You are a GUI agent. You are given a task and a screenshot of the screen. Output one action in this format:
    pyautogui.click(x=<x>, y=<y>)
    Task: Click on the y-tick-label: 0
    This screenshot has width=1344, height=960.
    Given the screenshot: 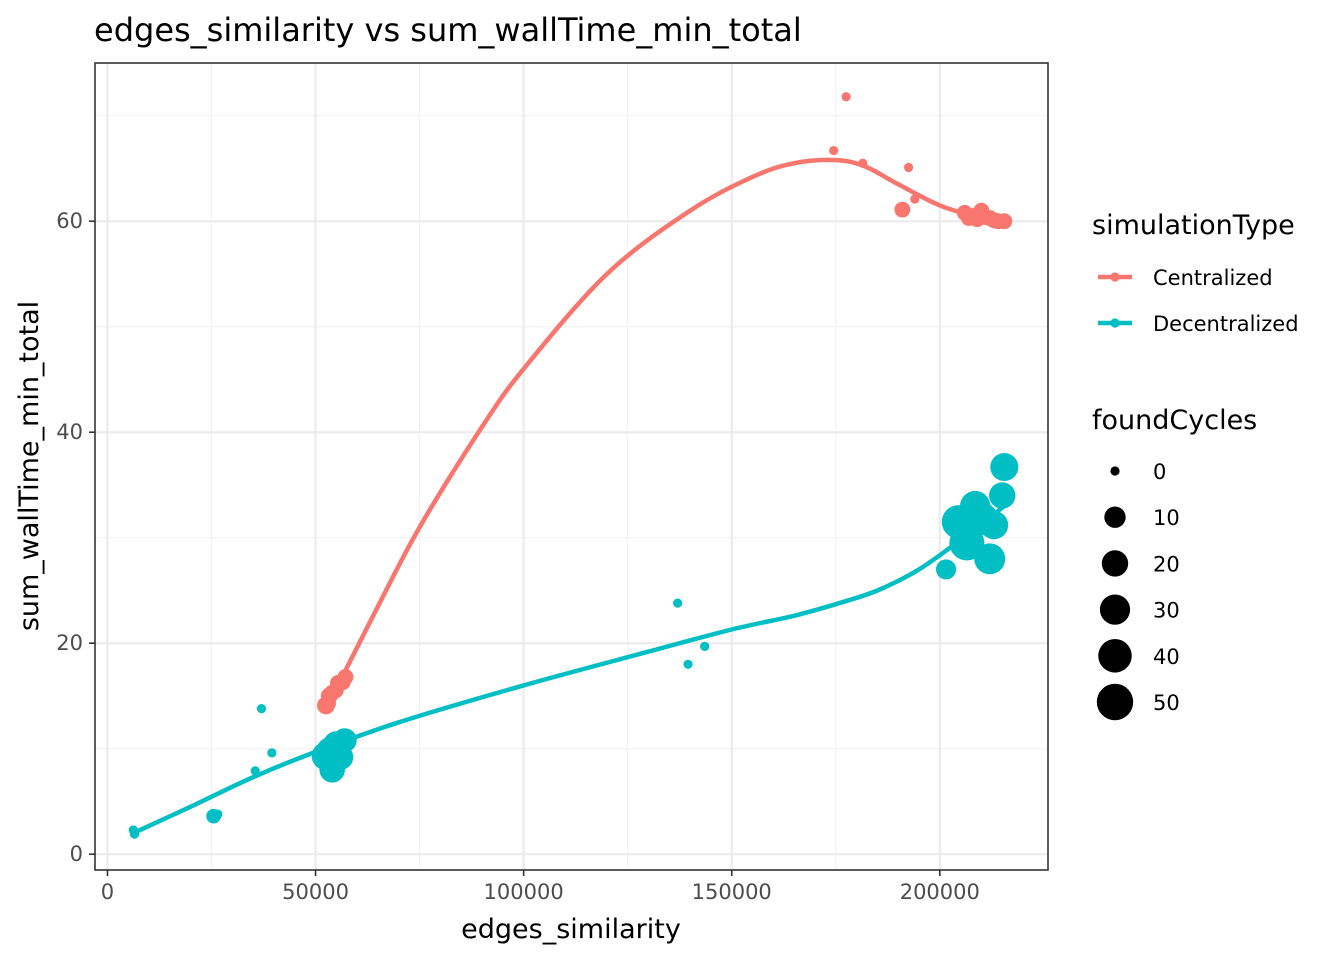 What is the action you would take?
    pyautogui.click(x=76, y=854)
    